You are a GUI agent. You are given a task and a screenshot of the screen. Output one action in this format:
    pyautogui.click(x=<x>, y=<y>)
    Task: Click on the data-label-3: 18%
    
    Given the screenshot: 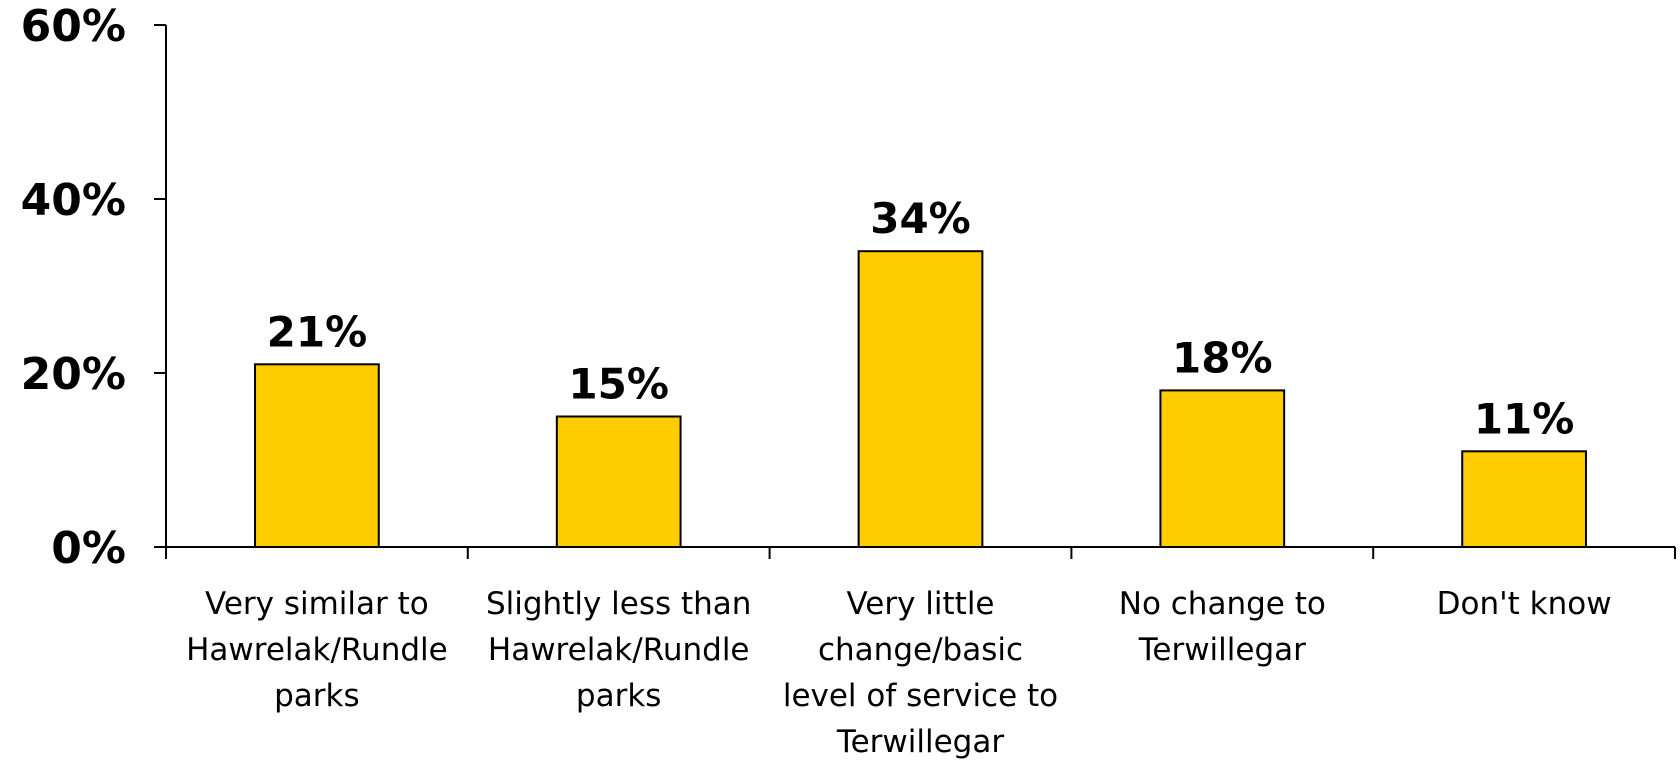 What is the action you would take?
    pyautogui.click(x=1222, y=357)
    